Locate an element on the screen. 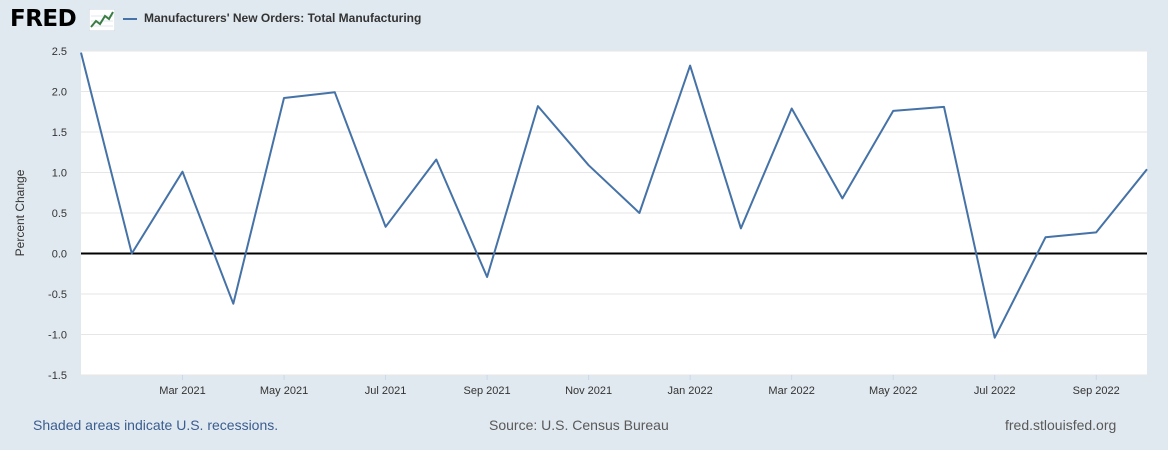  y-tick-label: -1.5 is located at coordinates (57, 376).